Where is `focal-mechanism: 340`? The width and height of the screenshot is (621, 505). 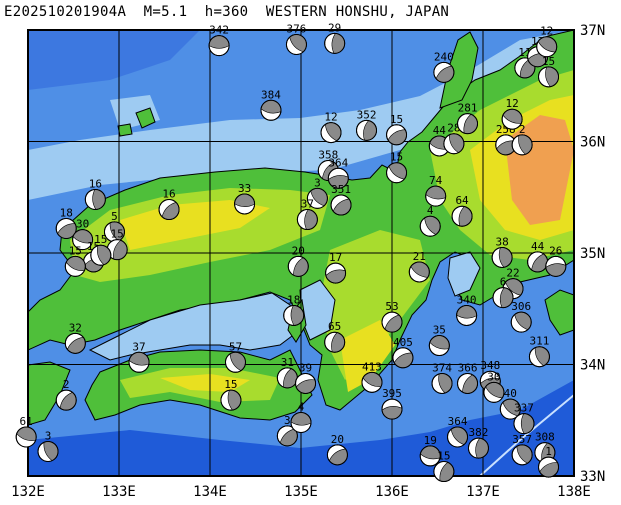
focal-mechanism: 340 is located at coordinates (467, 309).